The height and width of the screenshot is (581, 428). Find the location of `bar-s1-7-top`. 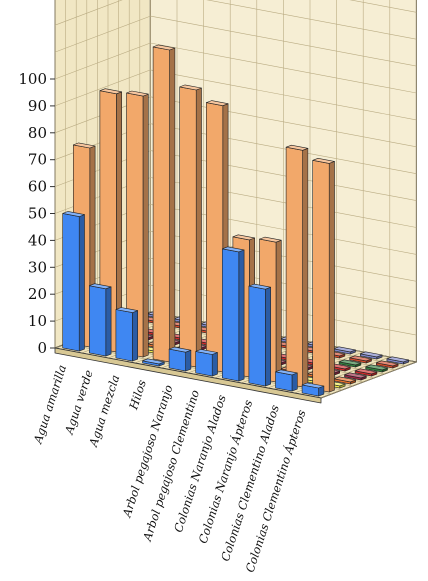

bar-s1-7-top is located at coordinates (270, 239).